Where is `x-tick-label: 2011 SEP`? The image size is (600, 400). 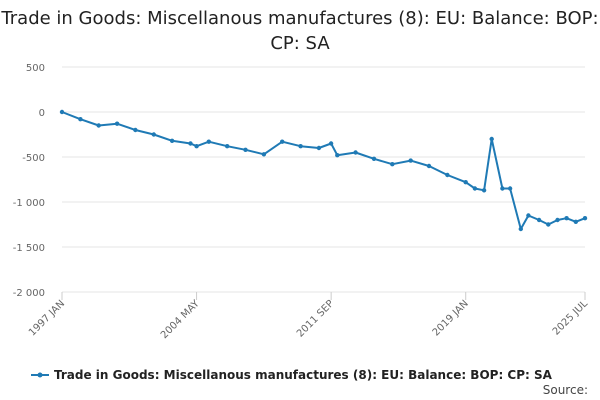 x-tick-label: 2011 SEP is located at coordinates (315, 318).